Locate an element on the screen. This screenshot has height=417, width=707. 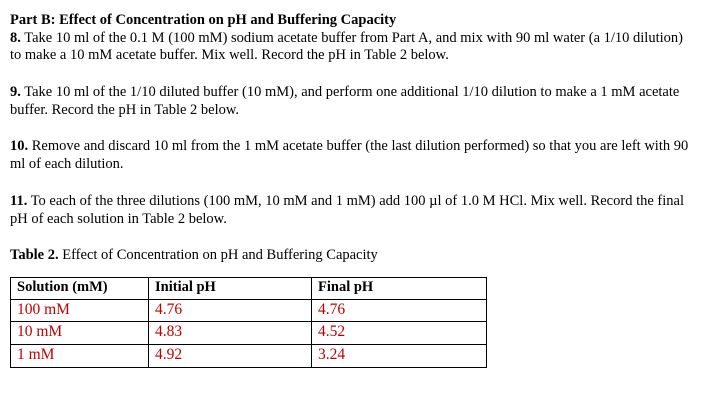
table-header-row: Solution (mM) Initial pH Final pH is located at coordinates (248, 288).